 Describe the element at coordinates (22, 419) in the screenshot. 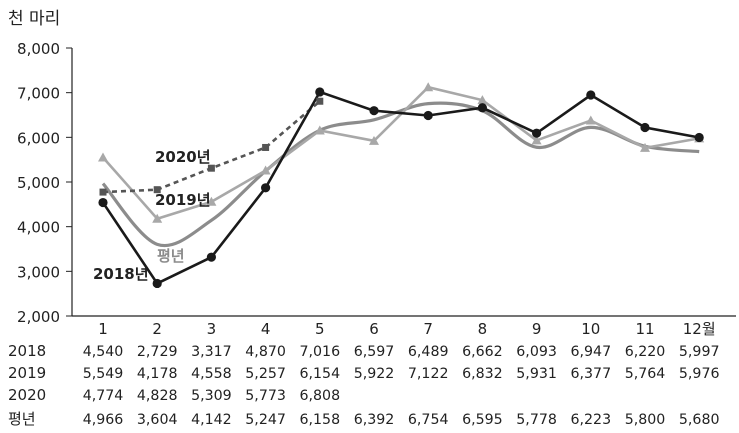

I see `table-row-header: 평년` at that location.